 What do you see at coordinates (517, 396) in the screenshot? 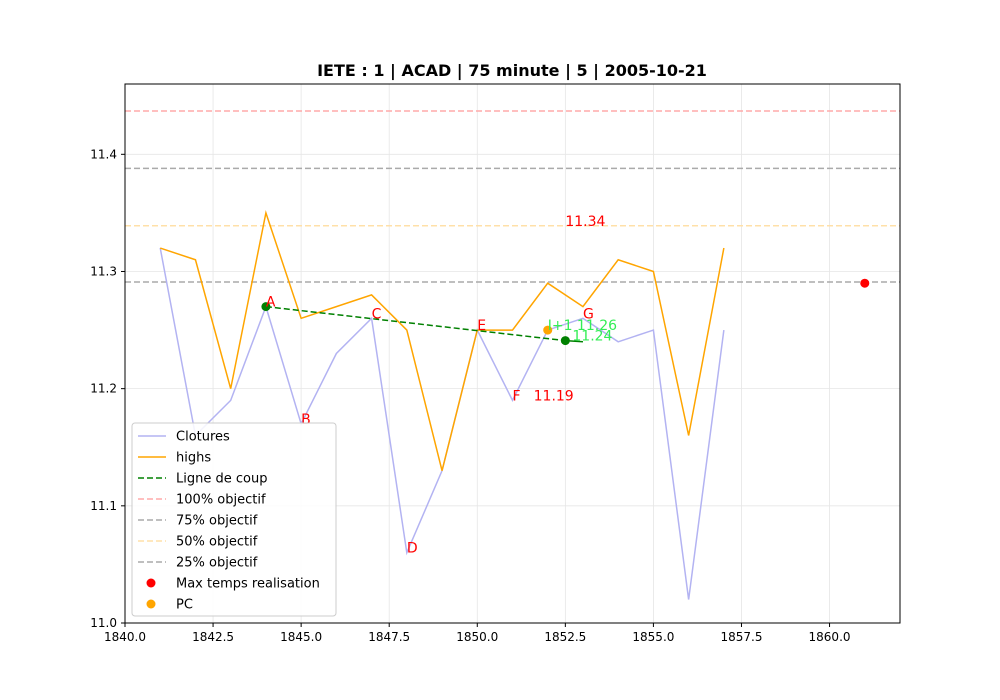
I see `annotation-5: F` at bounding box center [517, 396].